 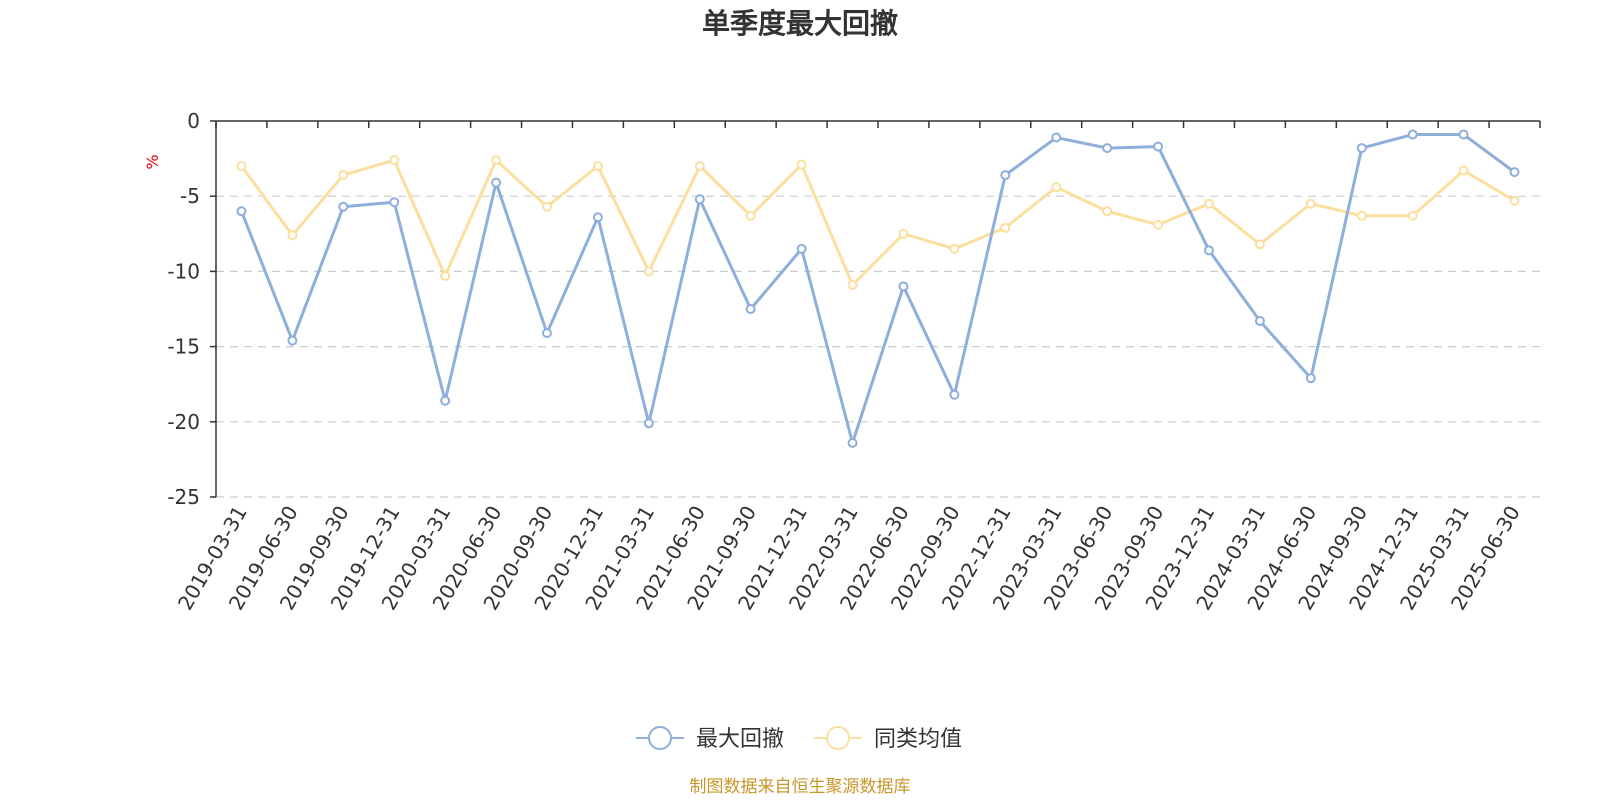 I want to click on y-tick-label: -10, so click(x=183, y=271).